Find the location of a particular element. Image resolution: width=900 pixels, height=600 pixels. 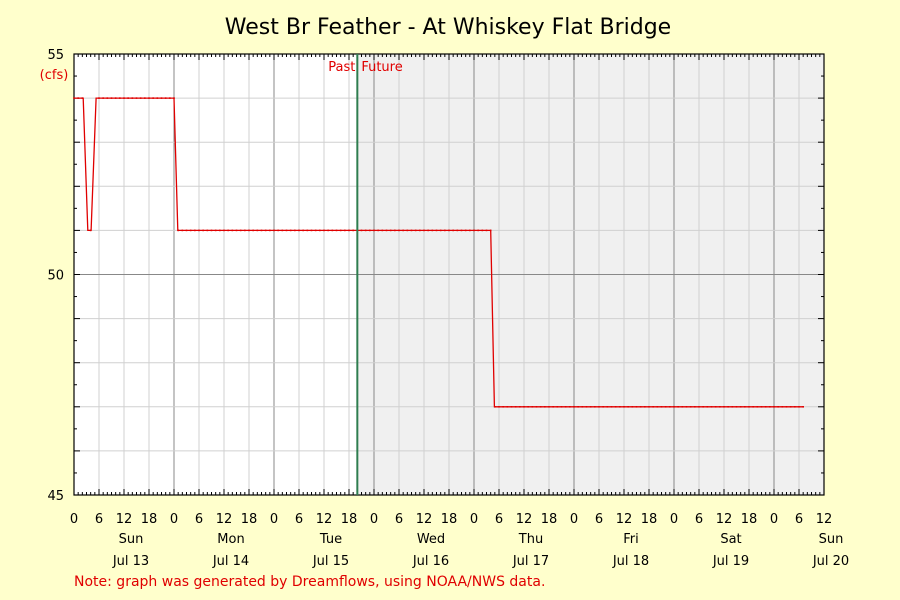

date-label: Jul 16 is located at coordinates (430, 561).